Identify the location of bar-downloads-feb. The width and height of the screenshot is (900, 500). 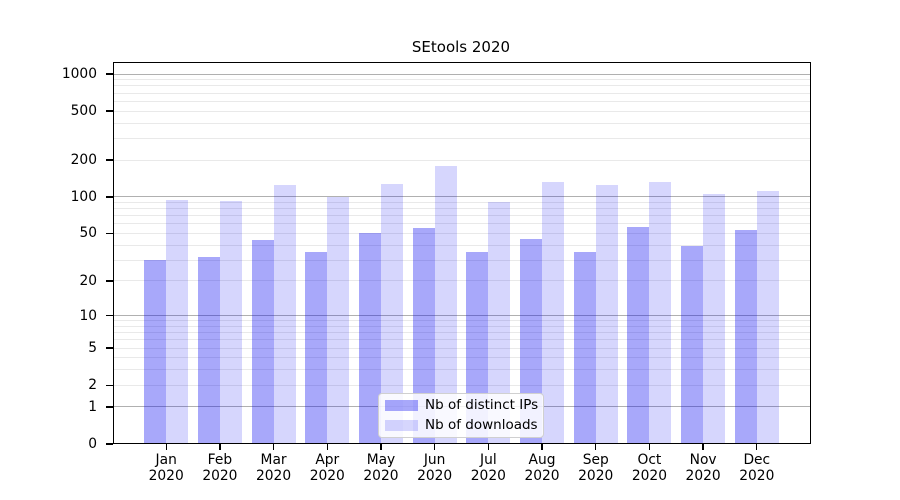
(230, 322).